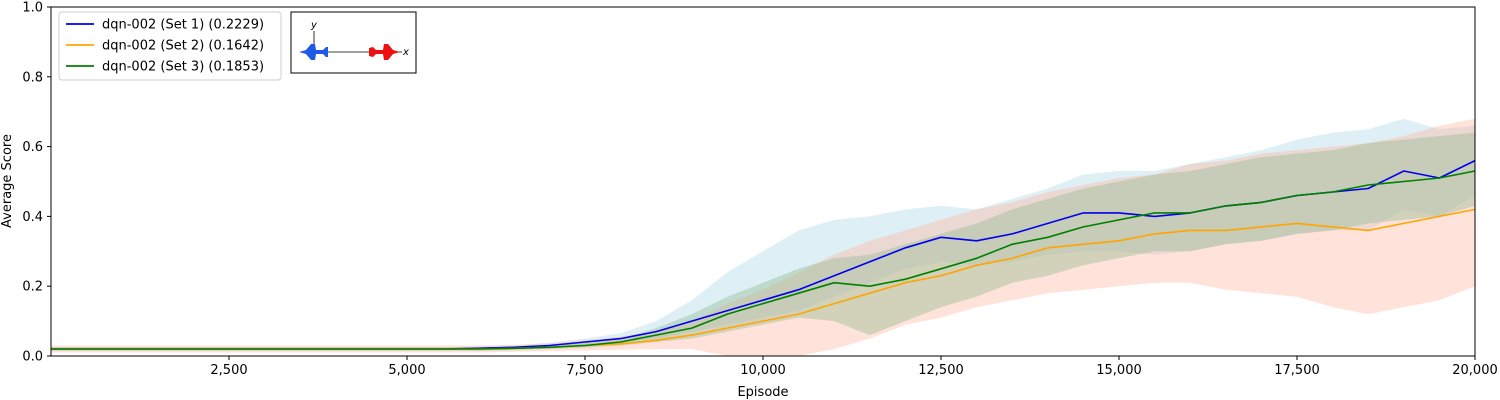  I want to click on legend-box, so click(170, 46).